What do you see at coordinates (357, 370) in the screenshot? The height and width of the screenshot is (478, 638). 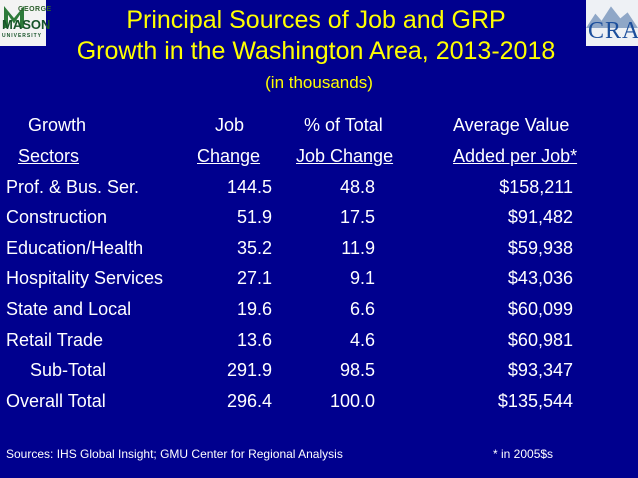 I see `pct-cell: 98.5` at bounding box center [357, 370].